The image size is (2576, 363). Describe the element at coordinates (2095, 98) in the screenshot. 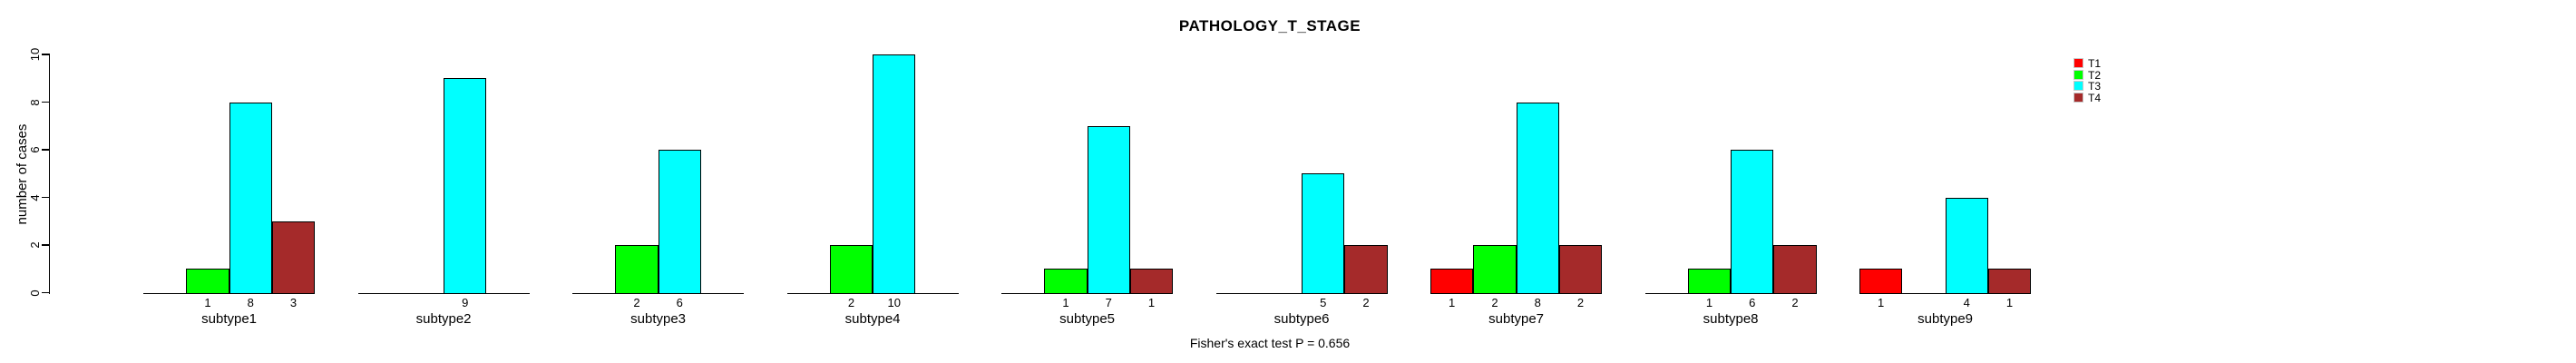

I see `legend-label: T4` at that location.